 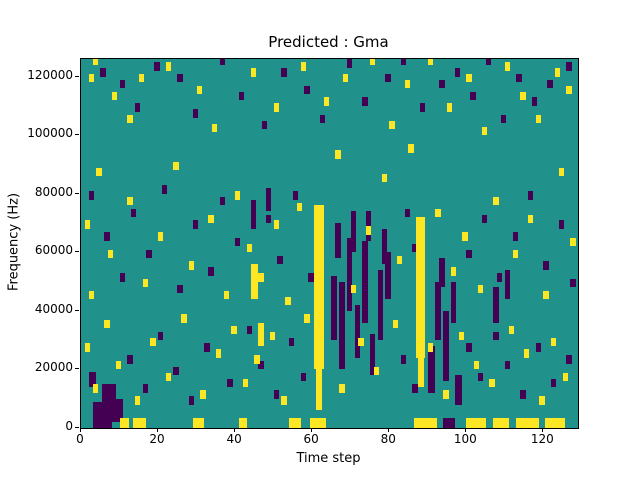 What do you see at coordinates (69, 426) in the screenshot?
I see `y-tick-label: 0` at bounding box center [69, 426].